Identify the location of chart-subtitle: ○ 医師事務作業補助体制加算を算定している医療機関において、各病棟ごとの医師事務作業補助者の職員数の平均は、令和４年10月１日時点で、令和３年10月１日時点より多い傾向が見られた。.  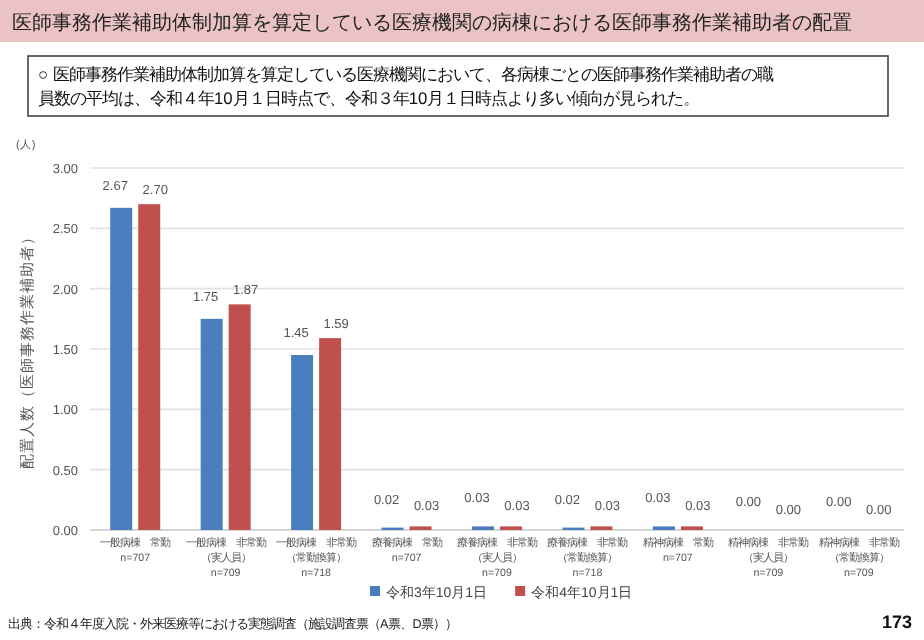
(405, 86).